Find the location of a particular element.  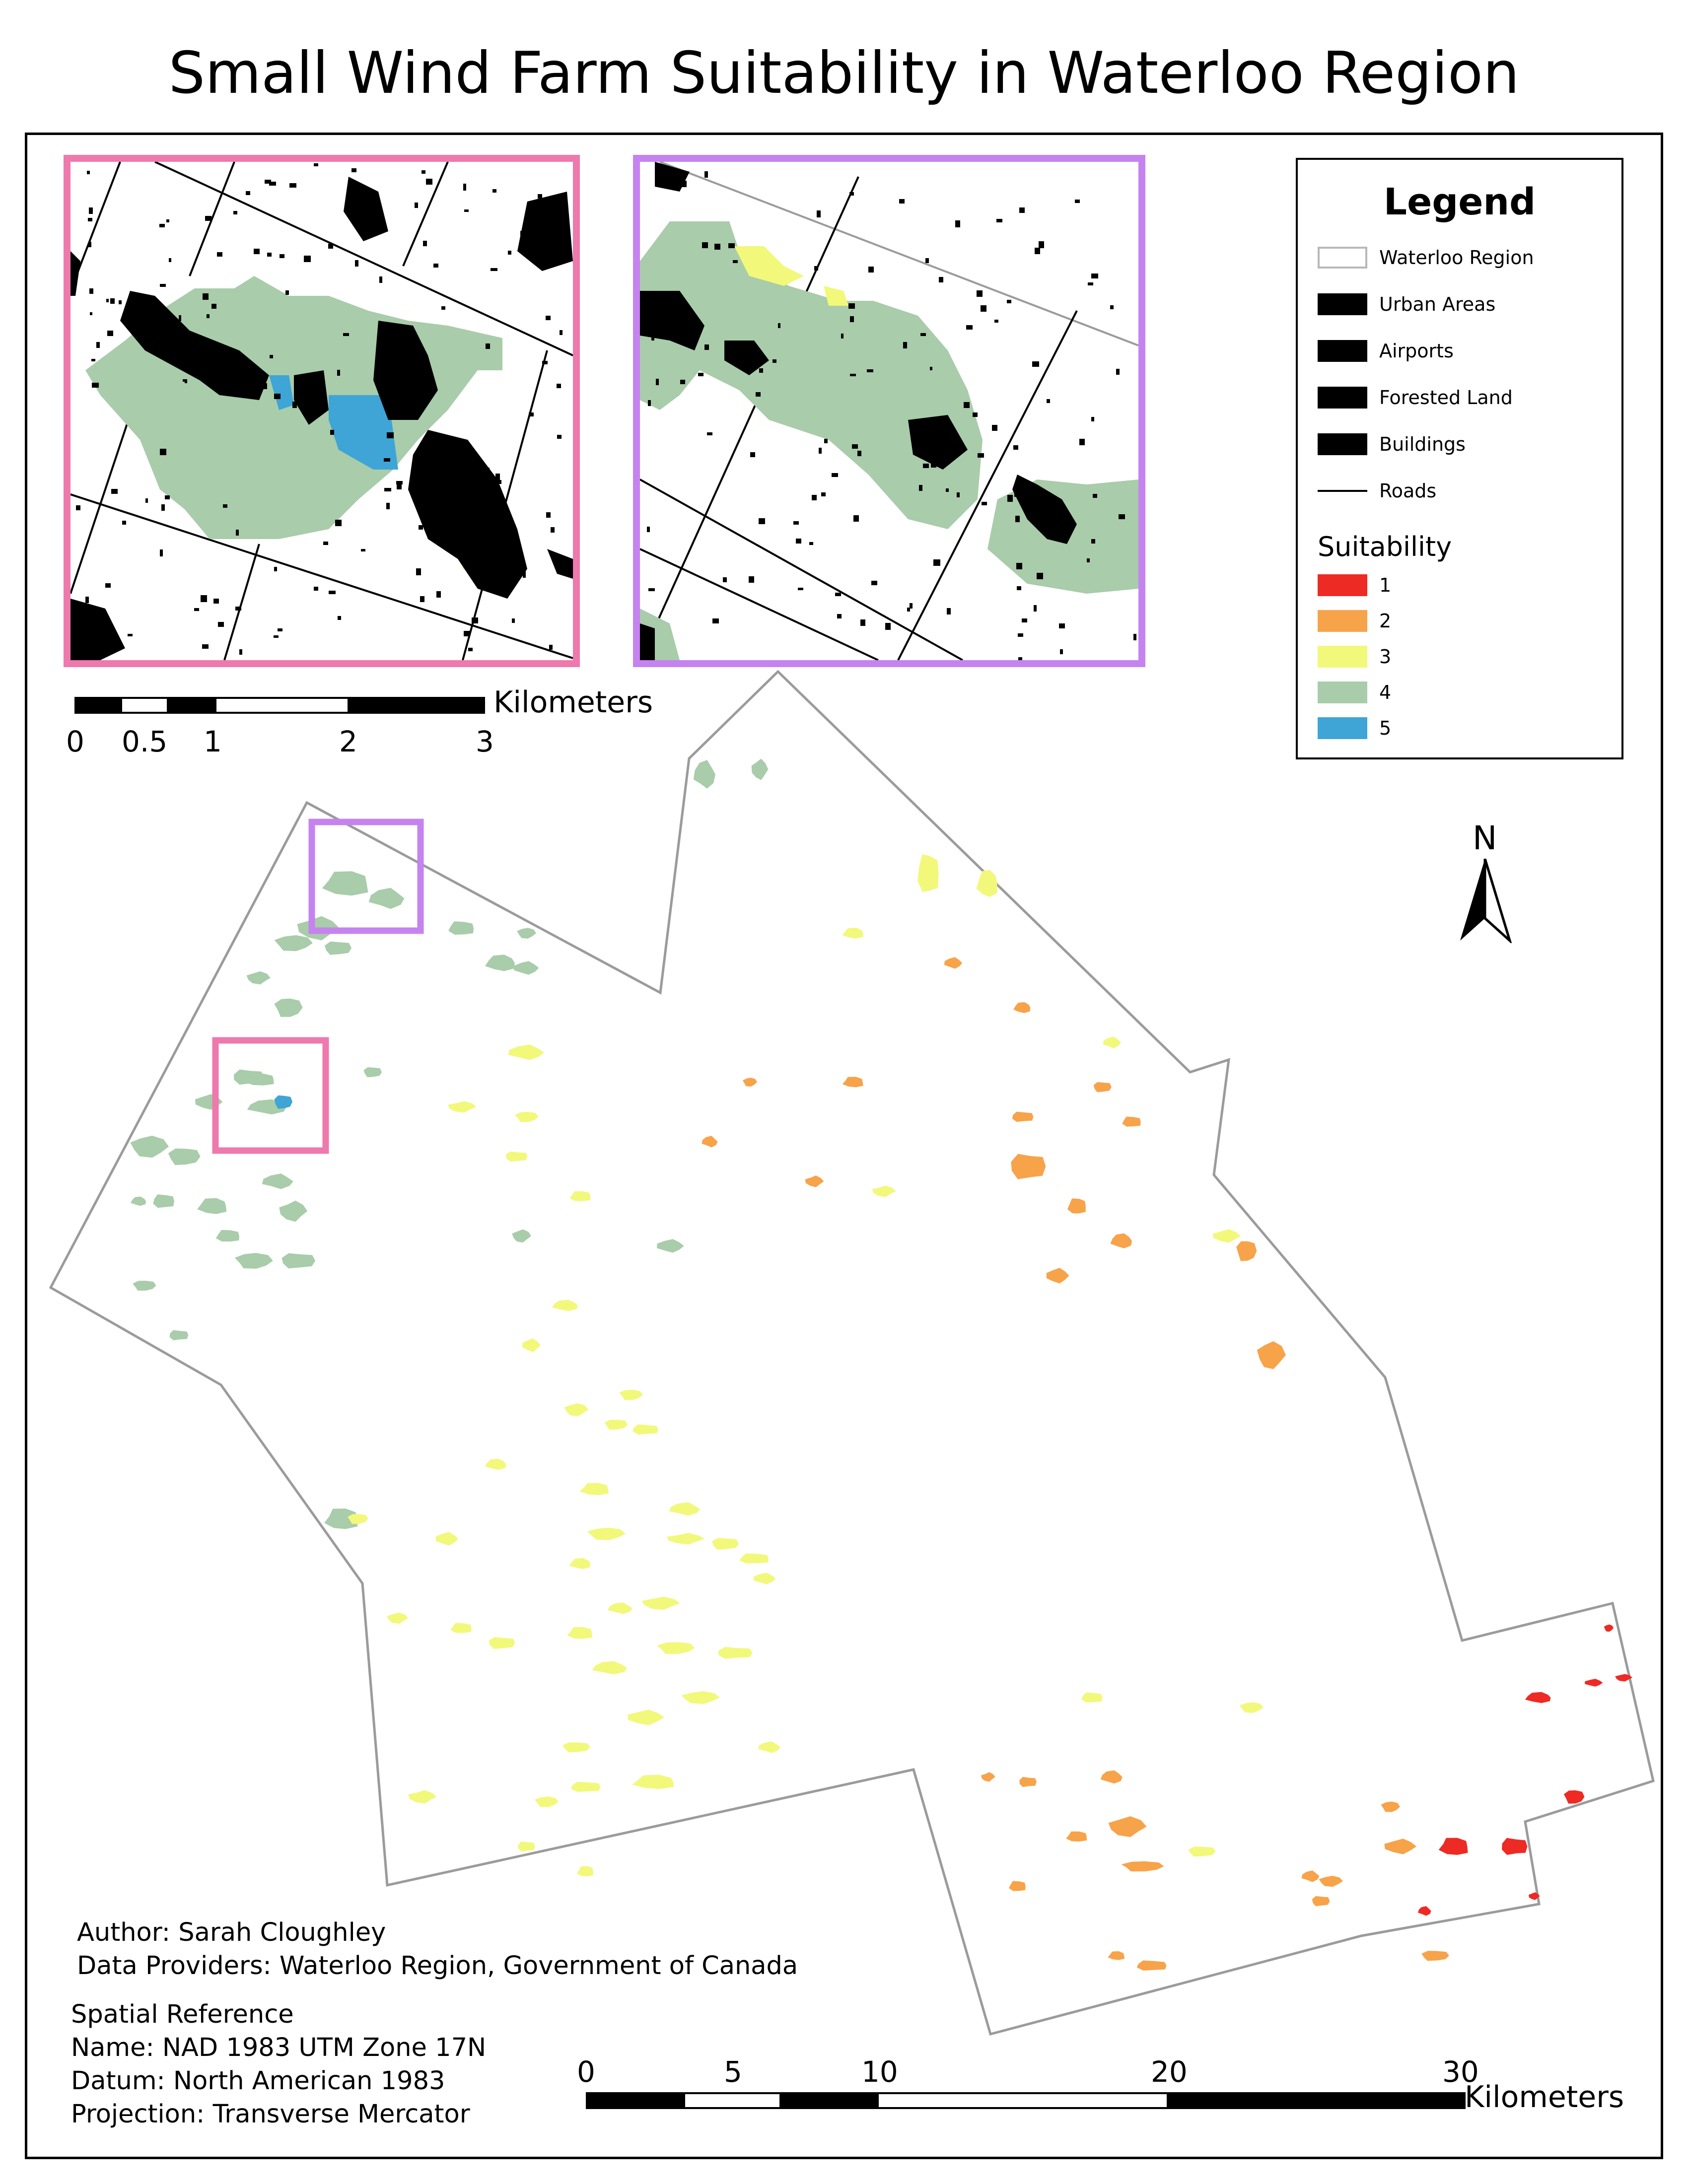

legend-label: Roads is located at coordinates (1408, 491).